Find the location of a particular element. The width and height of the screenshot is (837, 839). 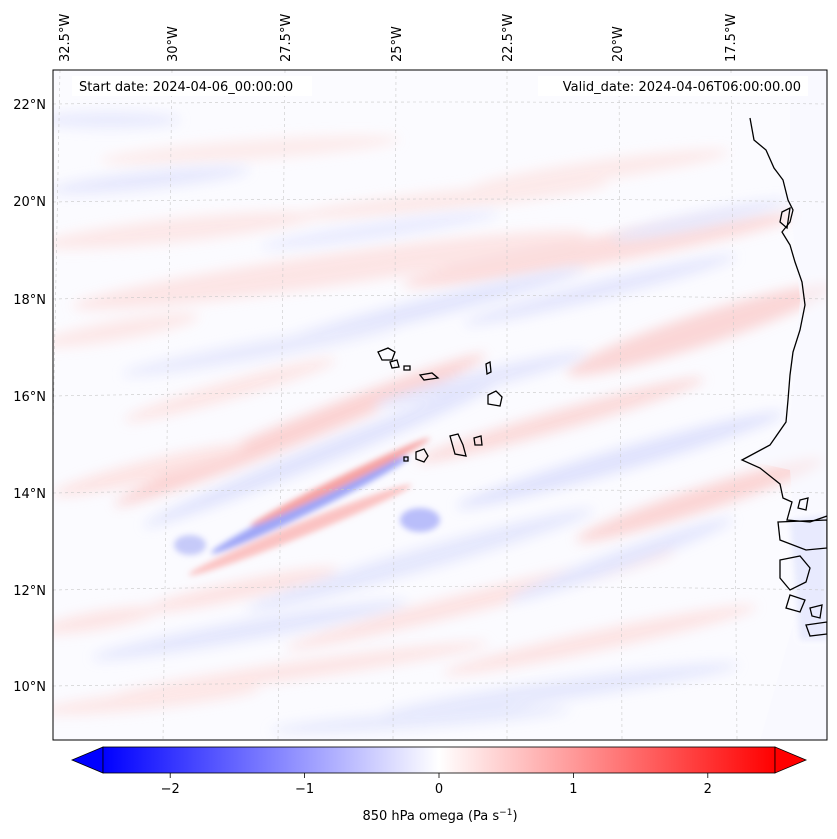

lat-label-16n: 16°N is located at coordinates (29, 397).